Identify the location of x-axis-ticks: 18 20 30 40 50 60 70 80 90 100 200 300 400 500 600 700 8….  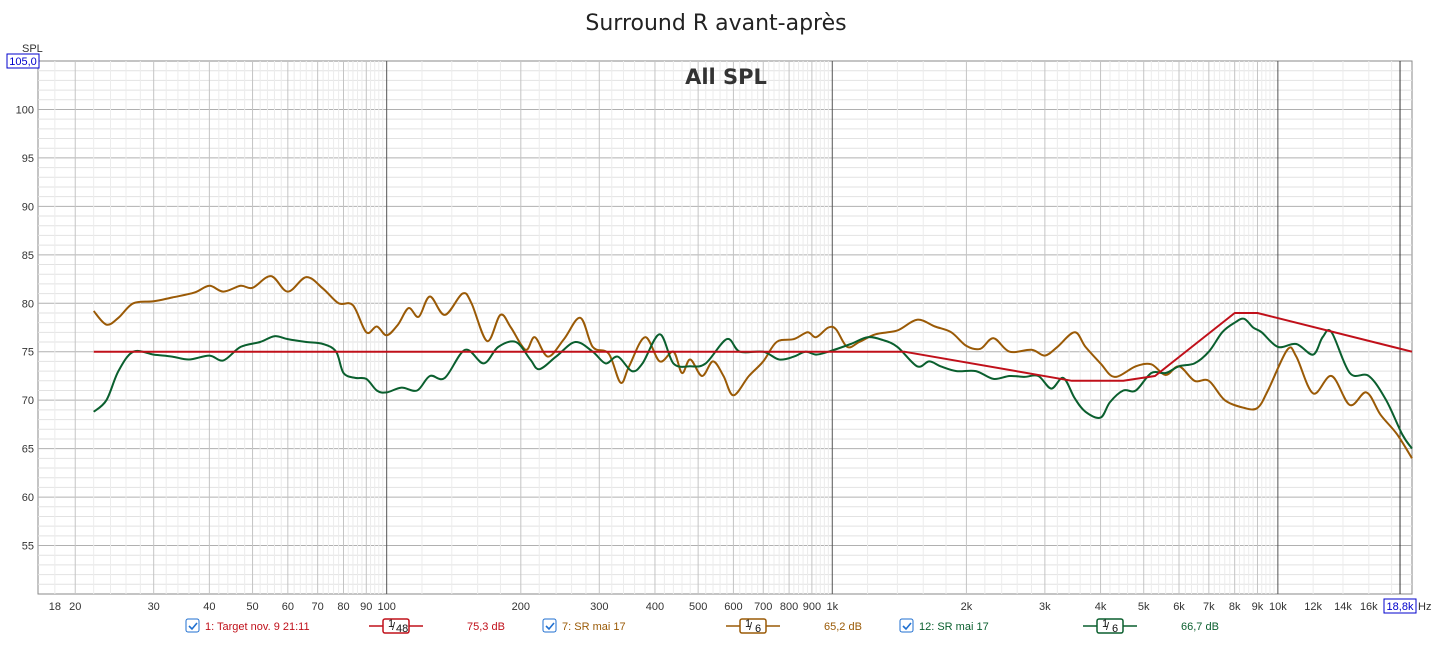
(713, 607).